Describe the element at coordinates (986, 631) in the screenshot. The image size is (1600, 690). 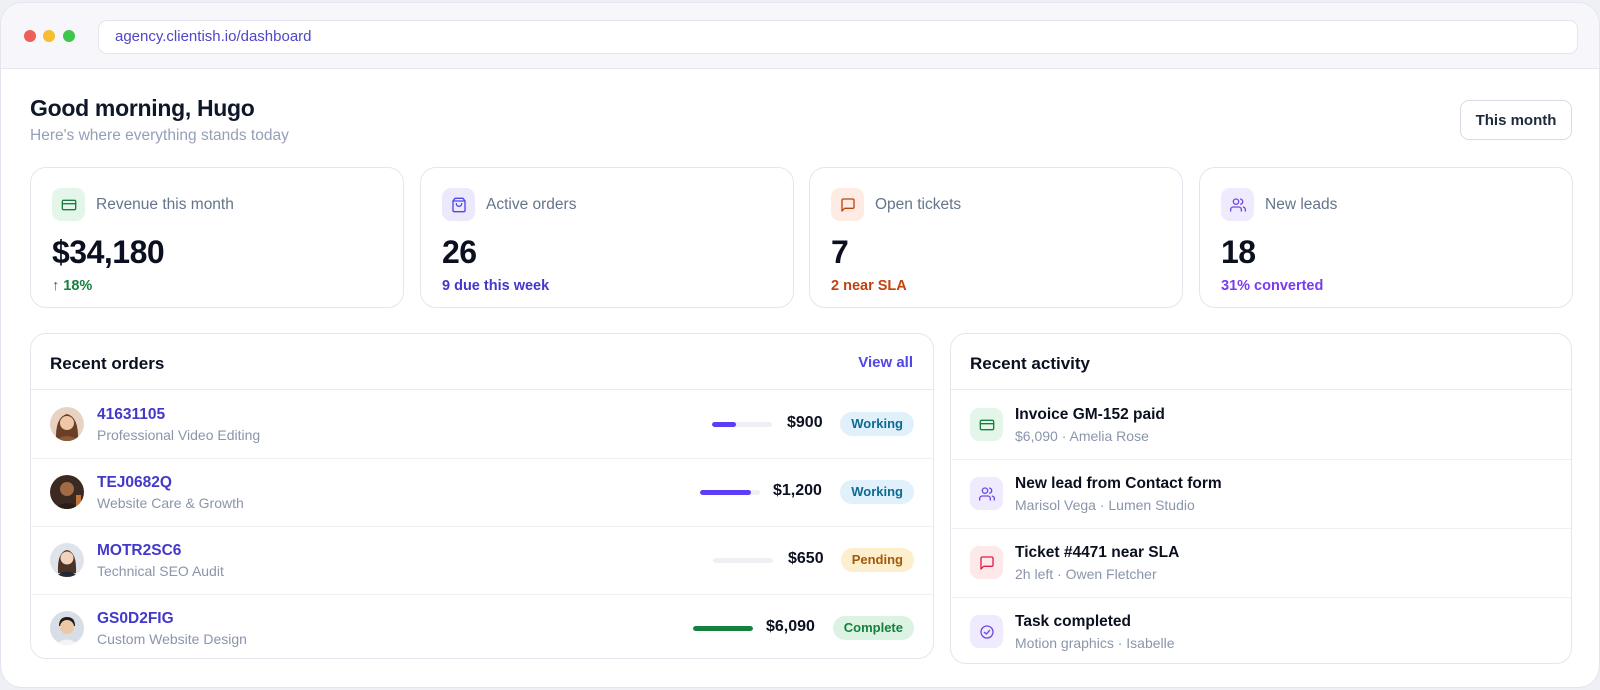
I see `check-circle-icon` at that location.